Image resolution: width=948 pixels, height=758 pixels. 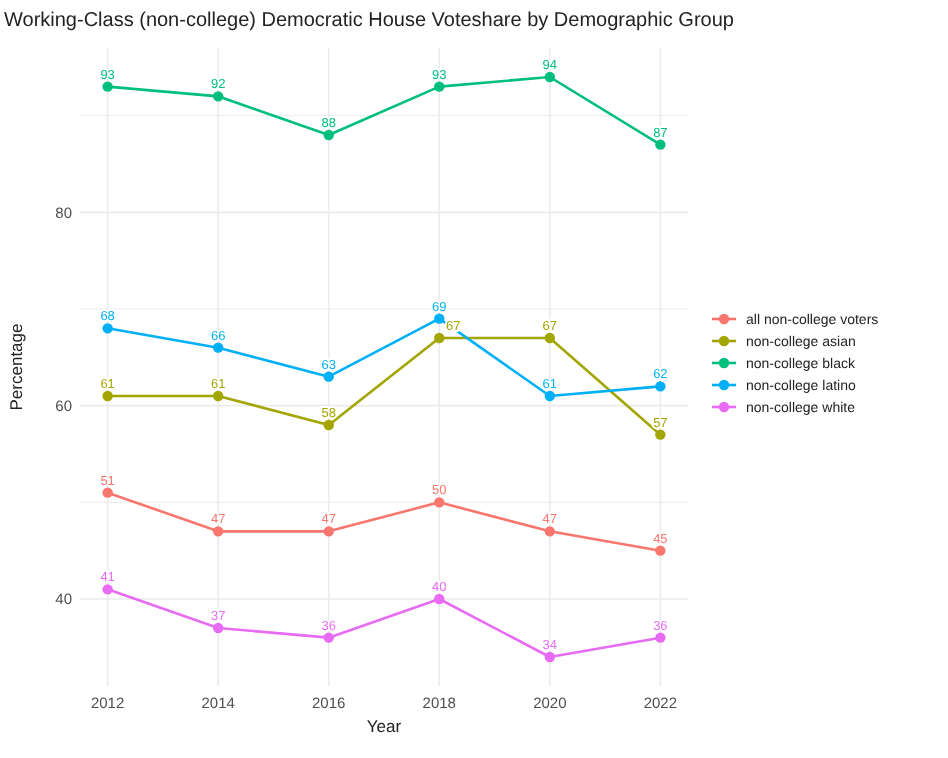 What do you see at coordinates (384, 726) in the screenshot?
I see `x-axis-title: Year` at bounding box center [384, 726].